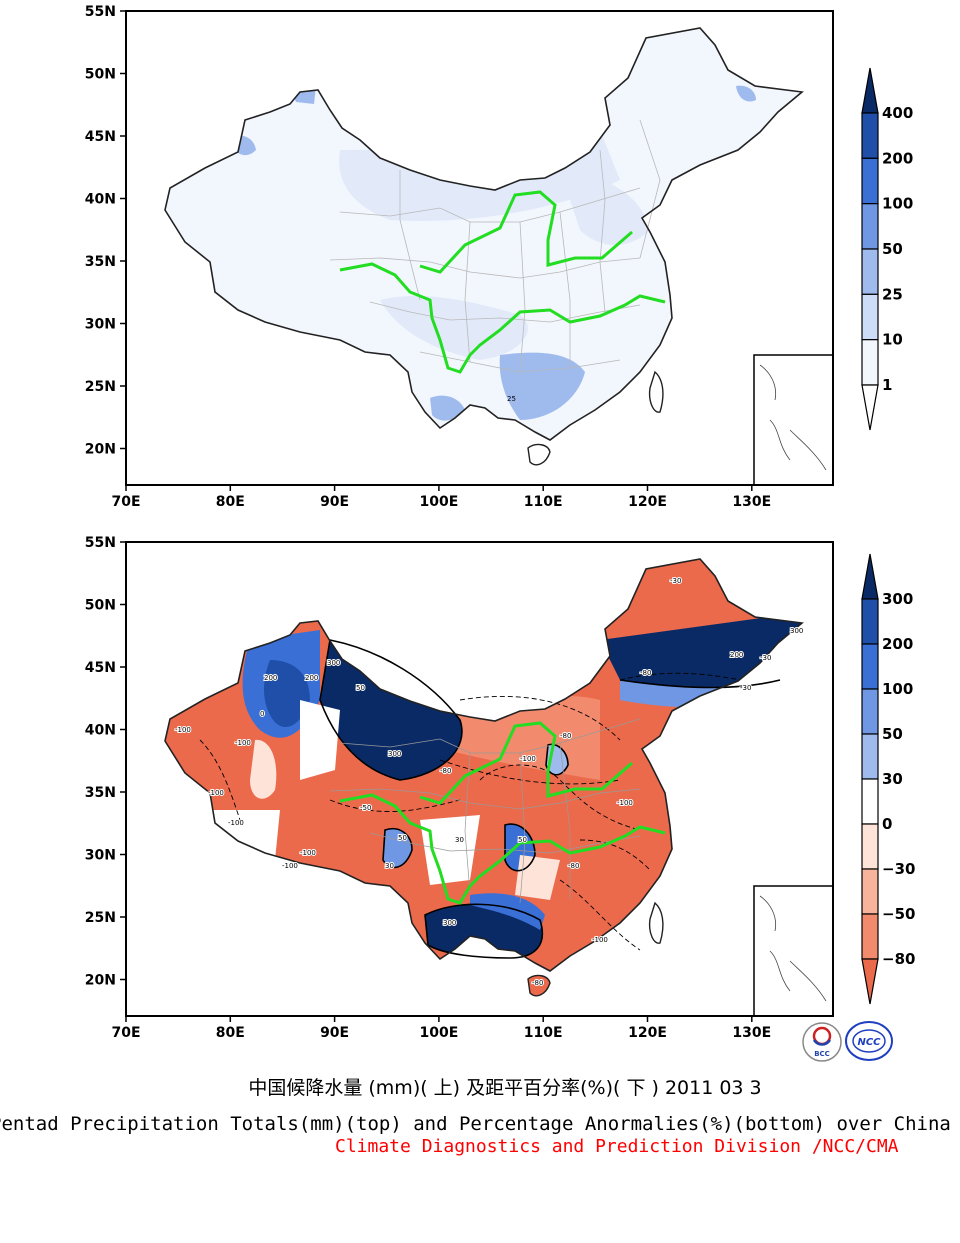 This screenshot has width=960, height=1243. What do you see at coordinates (892, 249) in the screenshot?
I see `top-colorbar-label: 50` at bounding box center [892, 249].